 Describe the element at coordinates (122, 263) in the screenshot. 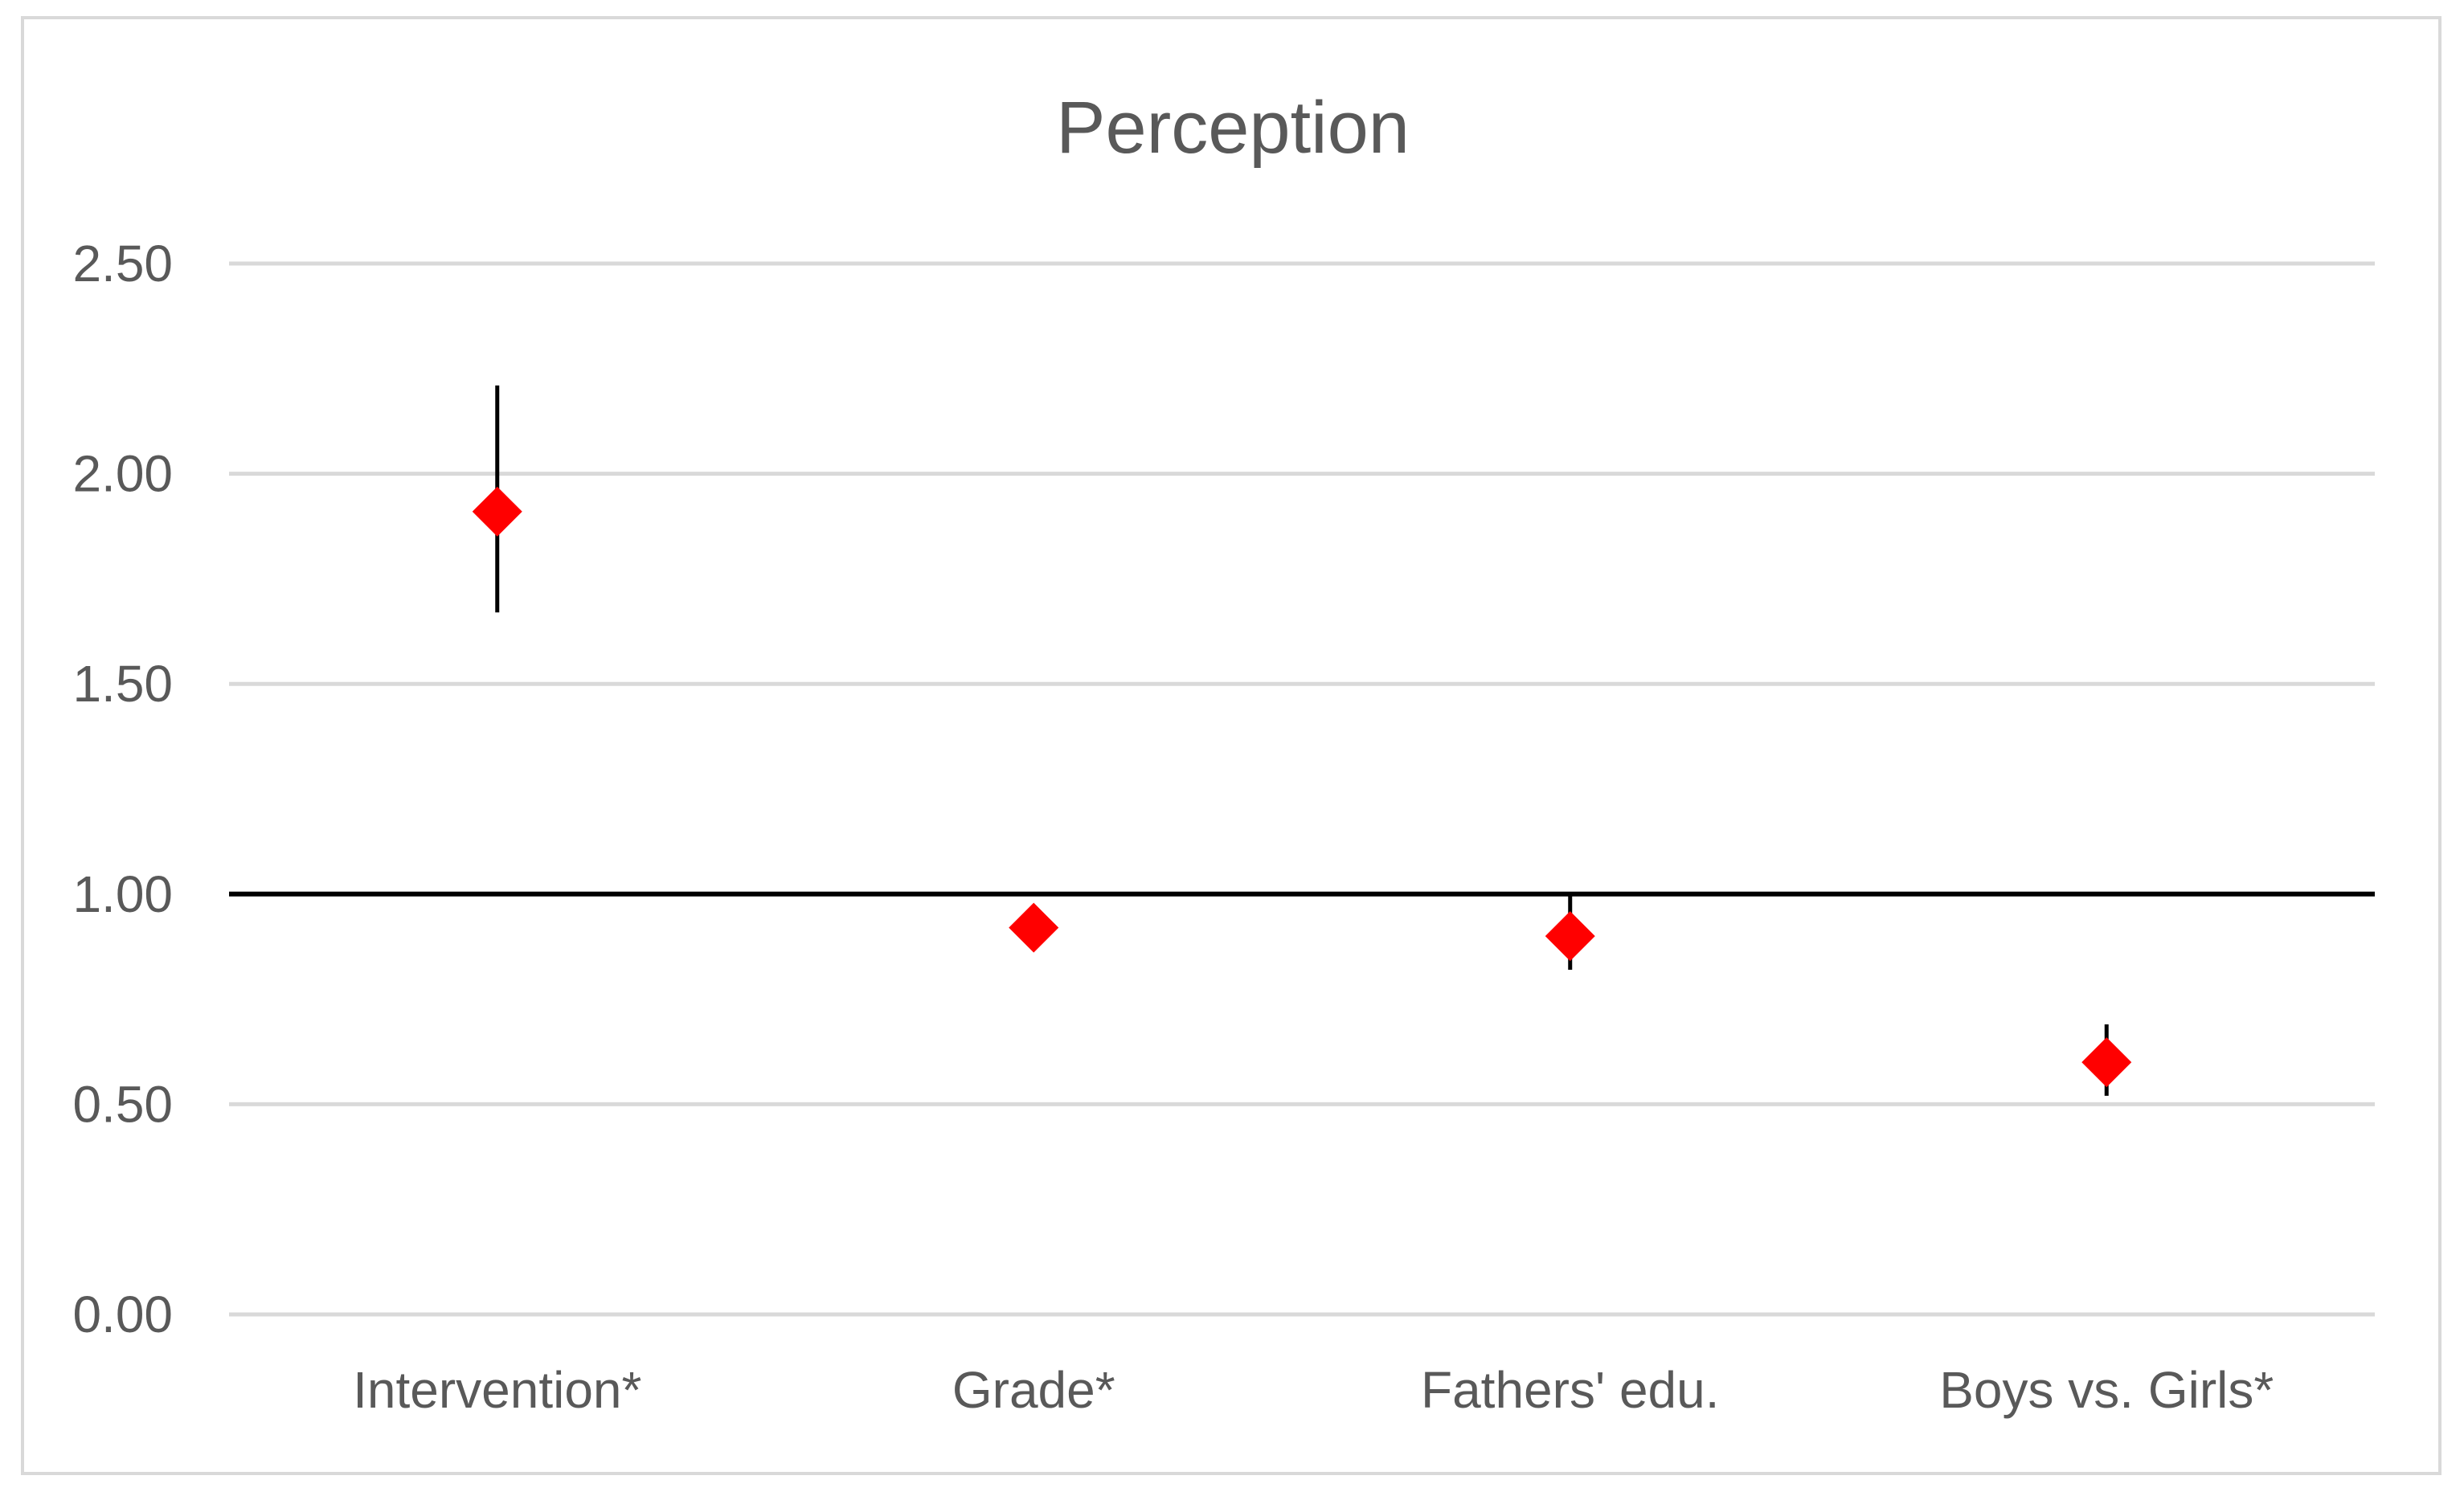

I see `y-tick-label: 2.50` at that location.